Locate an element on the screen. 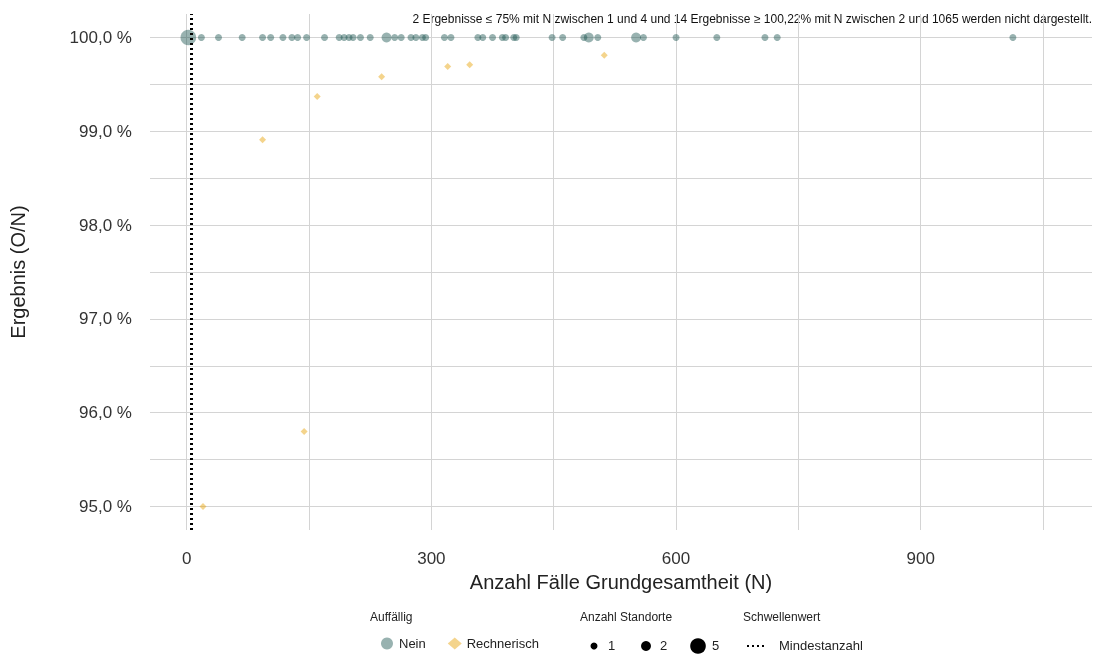  y-tick-label: 95,0 % is located at coordinates (105, 507).